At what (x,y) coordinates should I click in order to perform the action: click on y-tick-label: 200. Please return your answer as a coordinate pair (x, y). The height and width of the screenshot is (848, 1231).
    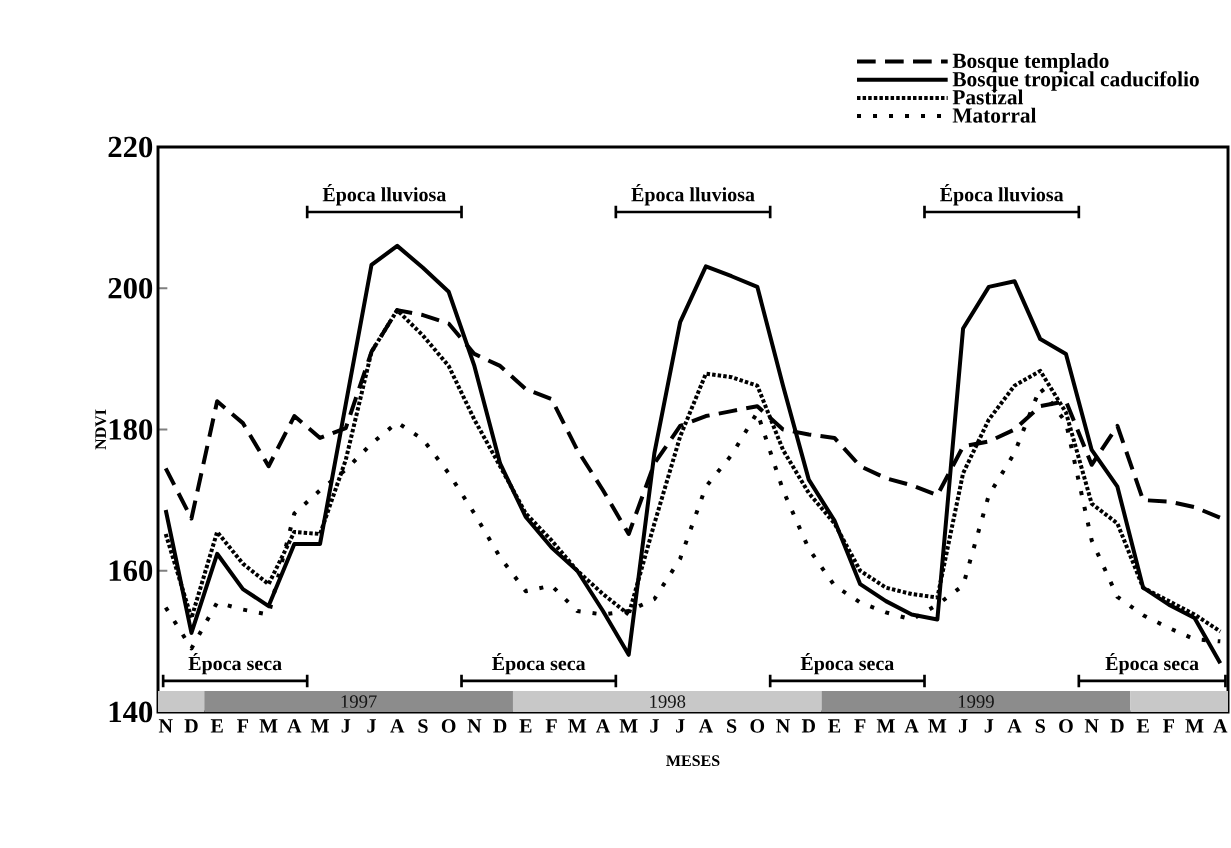
    Looking at the image, I should click on (130, 288).